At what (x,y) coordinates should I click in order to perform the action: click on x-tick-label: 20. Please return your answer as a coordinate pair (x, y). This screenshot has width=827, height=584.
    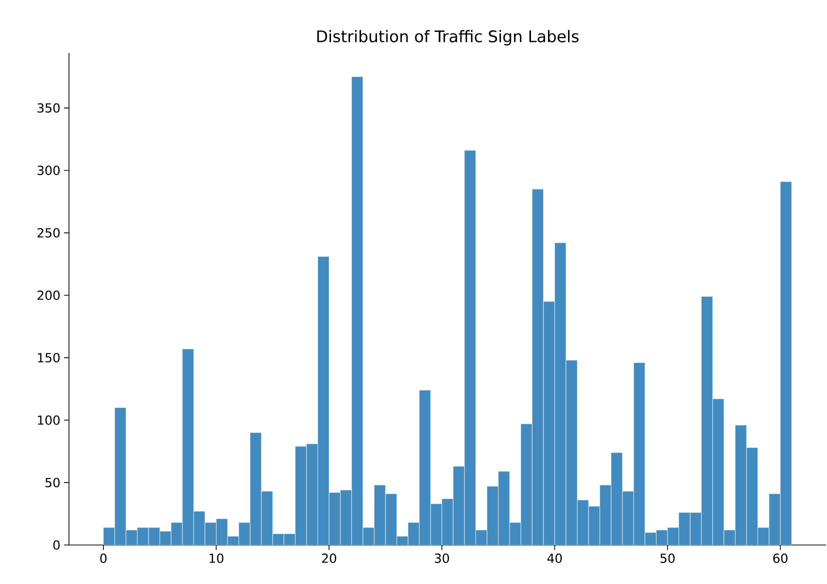
    Looking at the image, I should click on (329, 558).